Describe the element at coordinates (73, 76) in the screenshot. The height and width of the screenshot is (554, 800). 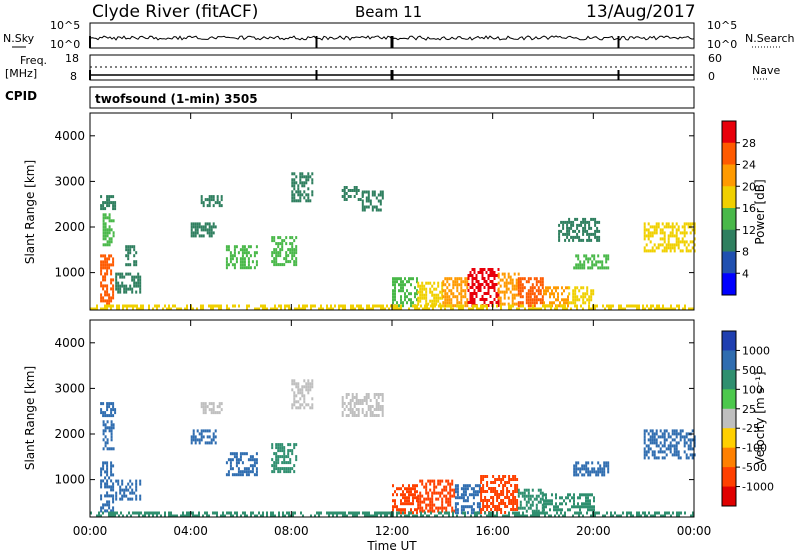
I see `freq-tick-bottom: 8` at that location.